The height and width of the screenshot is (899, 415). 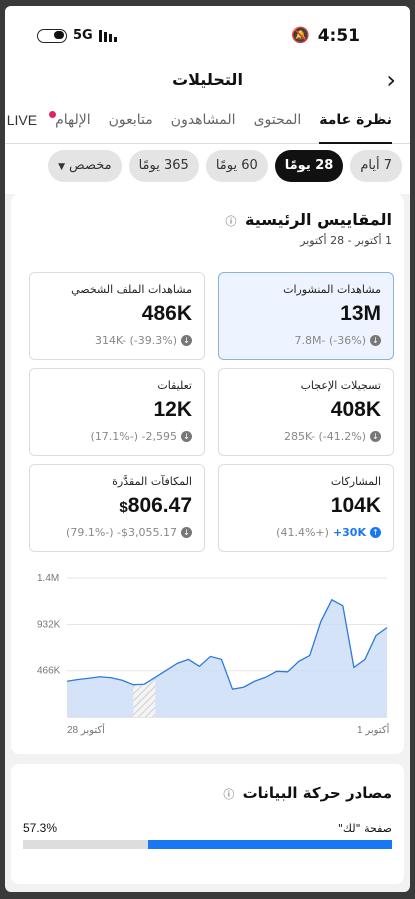 What do you see at coordinates (360, 313) in the screenshot?
I see `metric-value: 13M` at bounding box center [360, 313].